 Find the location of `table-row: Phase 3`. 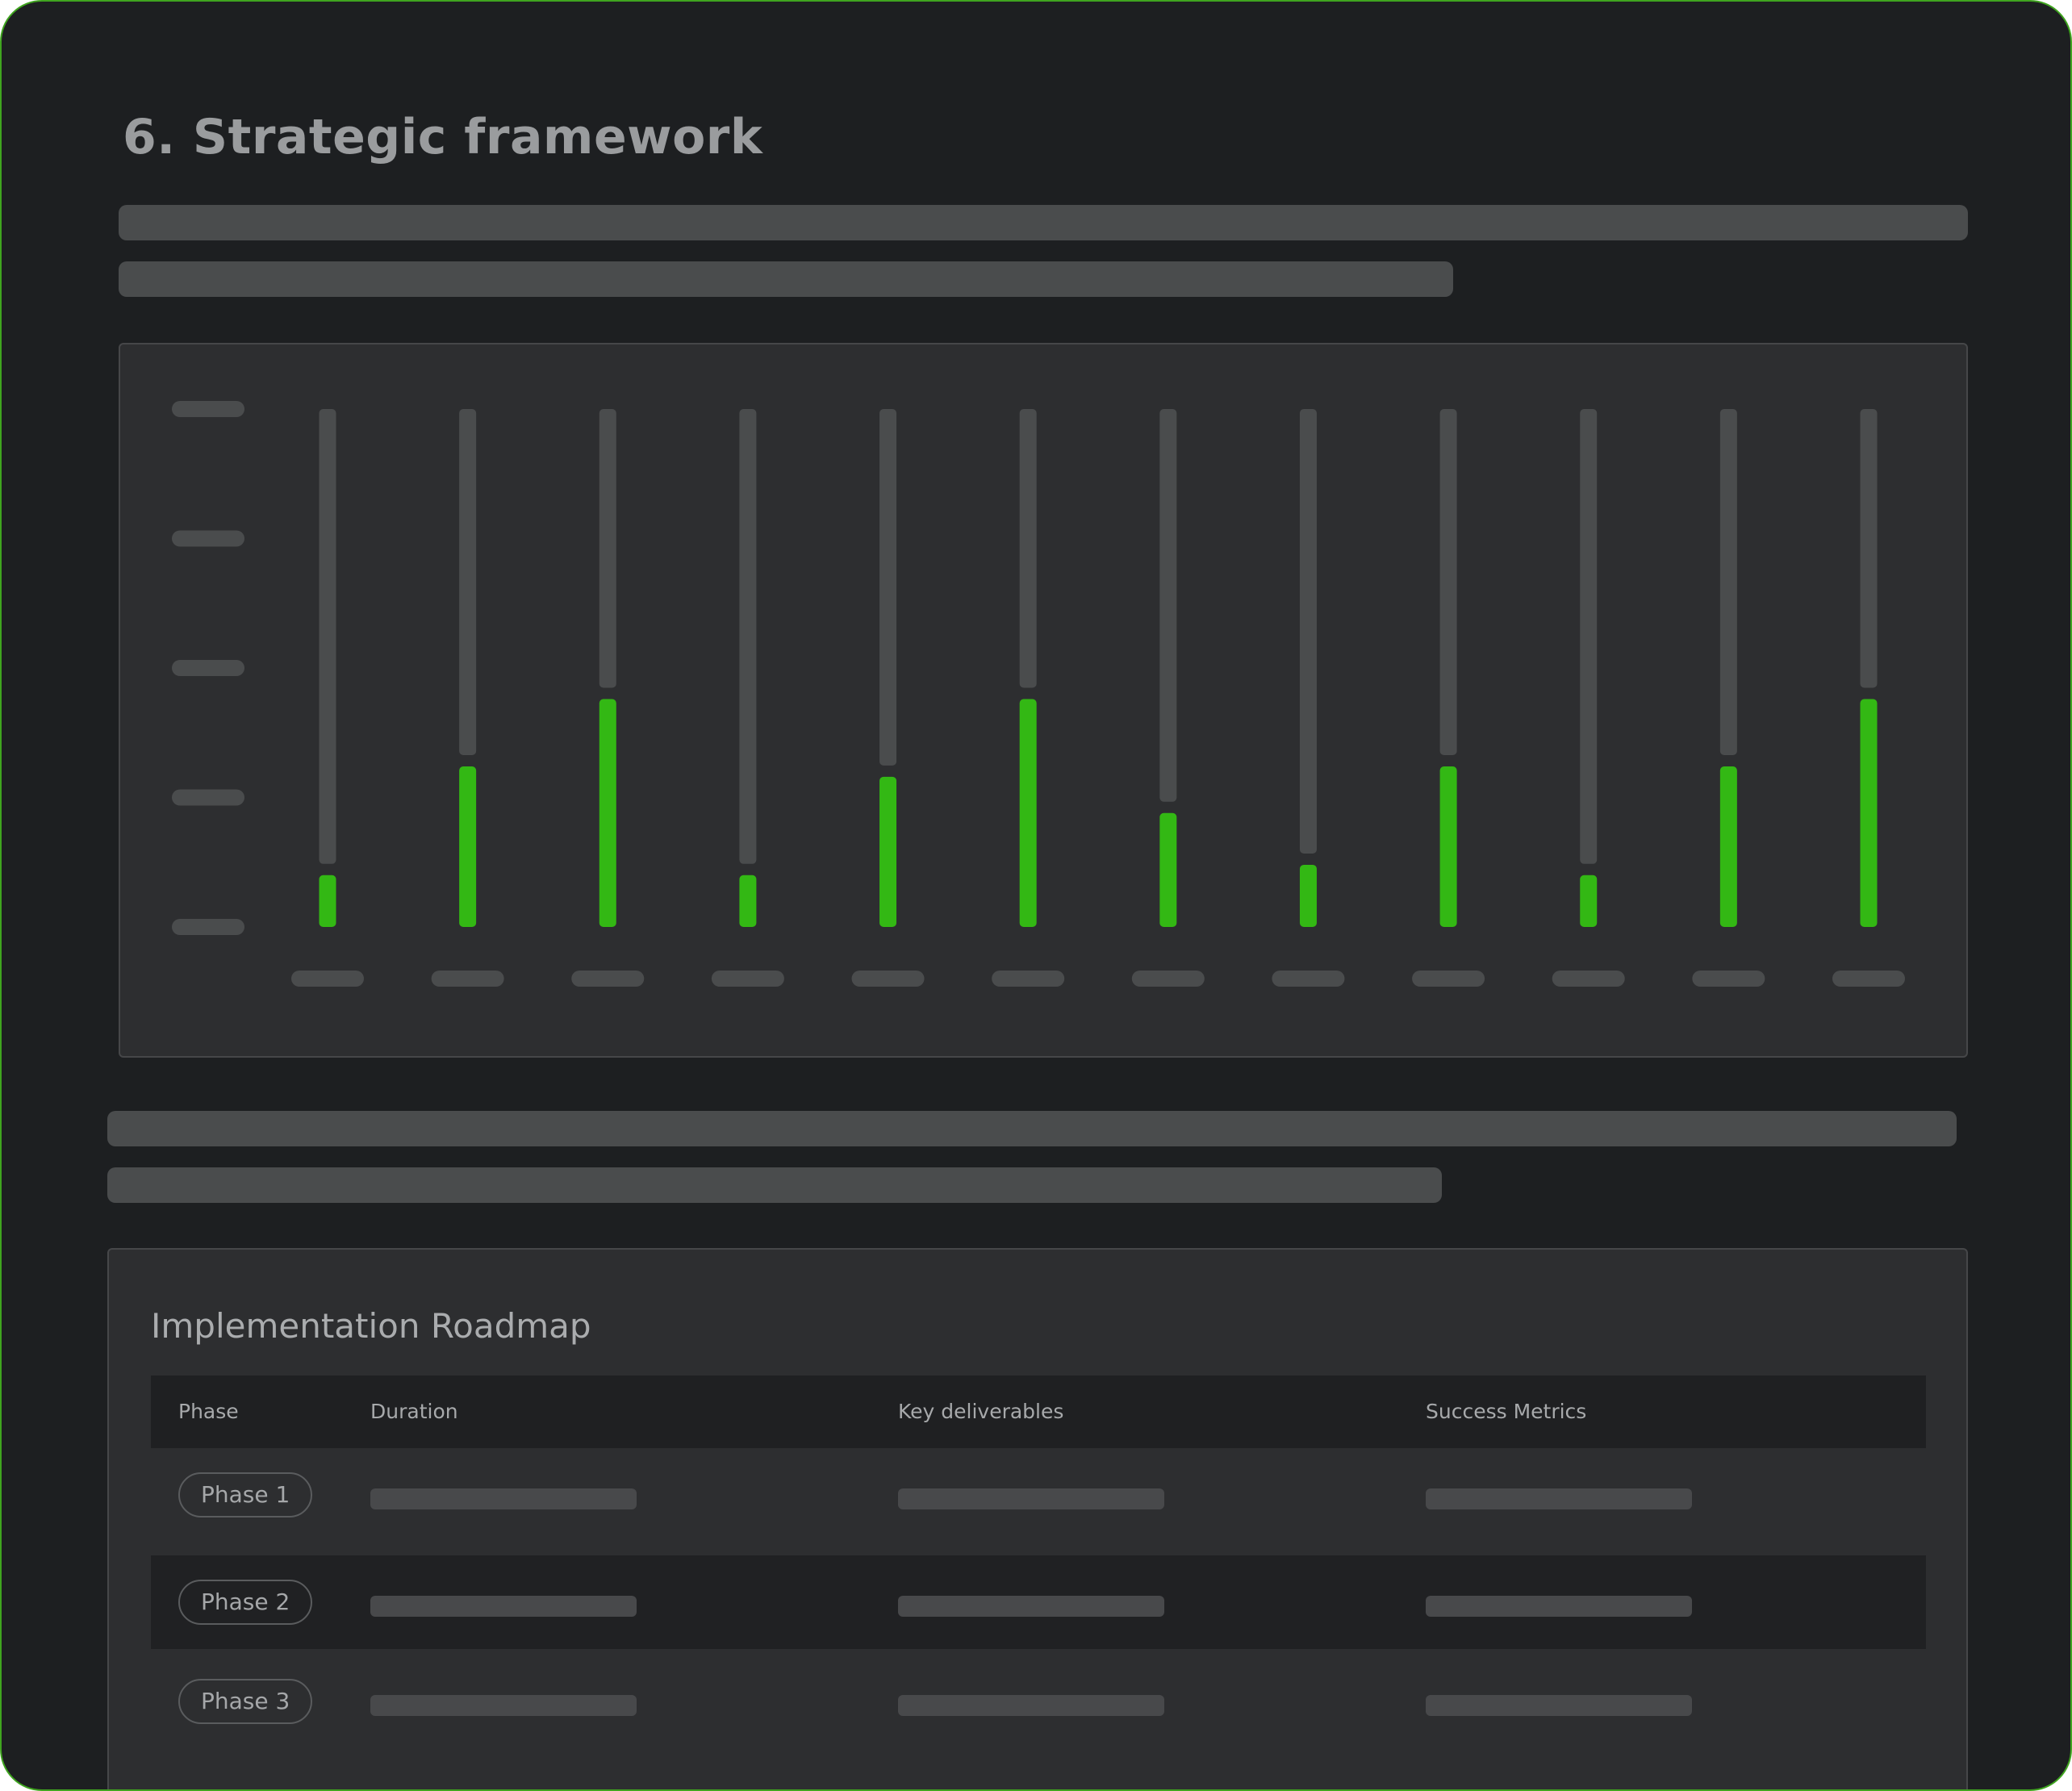

table-row: Phase 3 is located at coordinates (1038, 1701).